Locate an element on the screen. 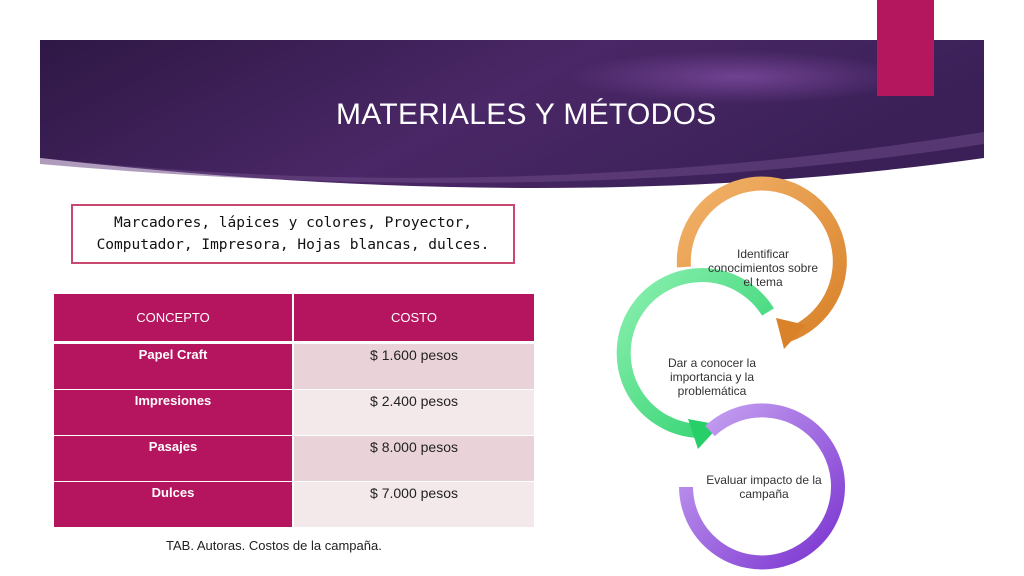 This screenshot has width=1024, height=576. table-row: Impresiones $ 2.400 pesos is located at coordinates (294, 412).